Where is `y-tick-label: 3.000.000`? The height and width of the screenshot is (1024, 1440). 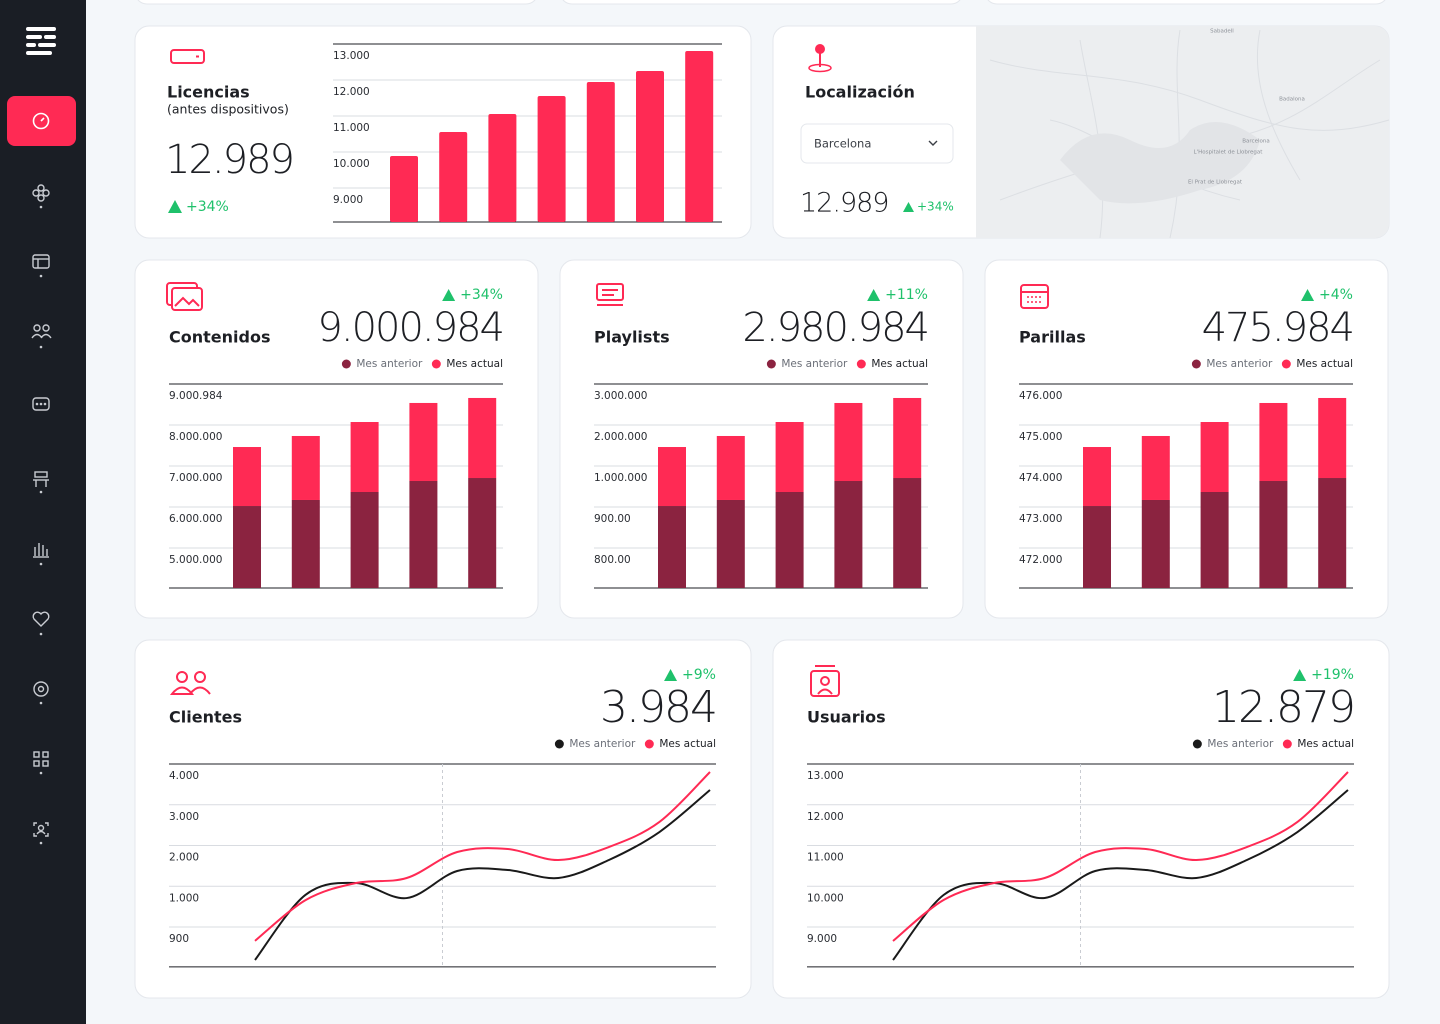 y-tick-label: 3.000.000 is located at coordinates (620, 396).